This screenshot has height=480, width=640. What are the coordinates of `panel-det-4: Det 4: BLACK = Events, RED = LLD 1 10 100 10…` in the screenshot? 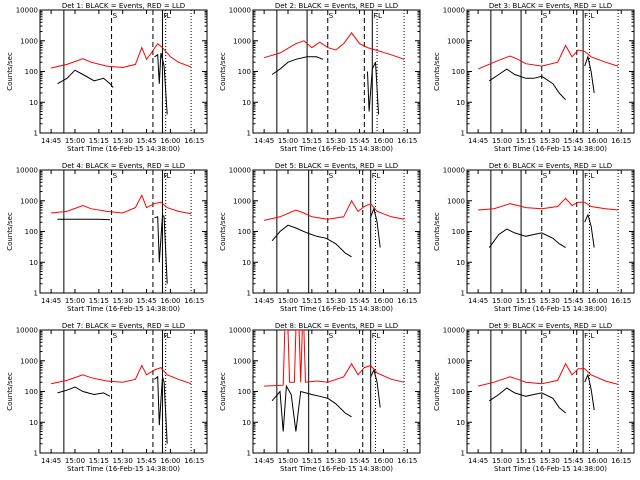 It's located at (107, 237).